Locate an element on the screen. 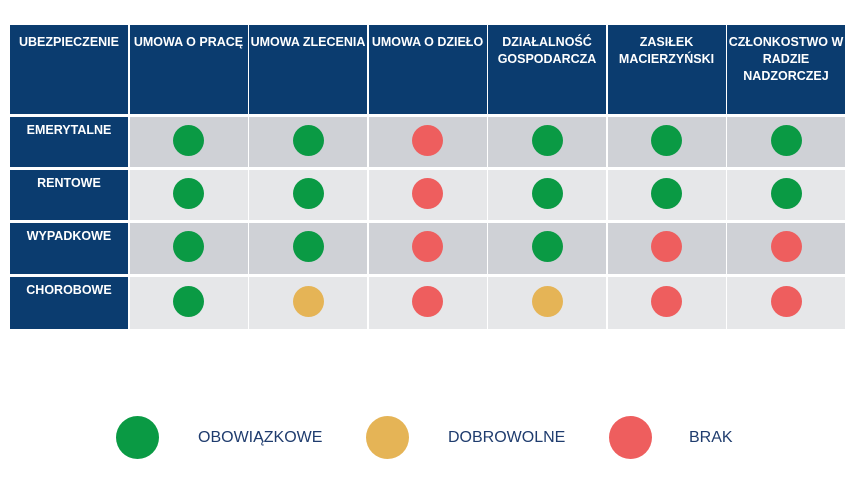  column-header: CZŁONKOSTWO W RADZIE NADZORCZEJ is located at coordinates (786, 69).